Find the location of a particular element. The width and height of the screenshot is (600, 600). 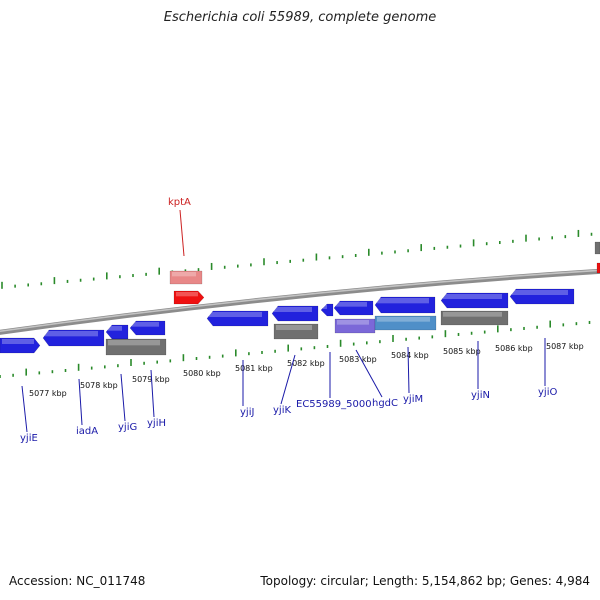

gene-label: kptA is located at coordinates (179, 202).